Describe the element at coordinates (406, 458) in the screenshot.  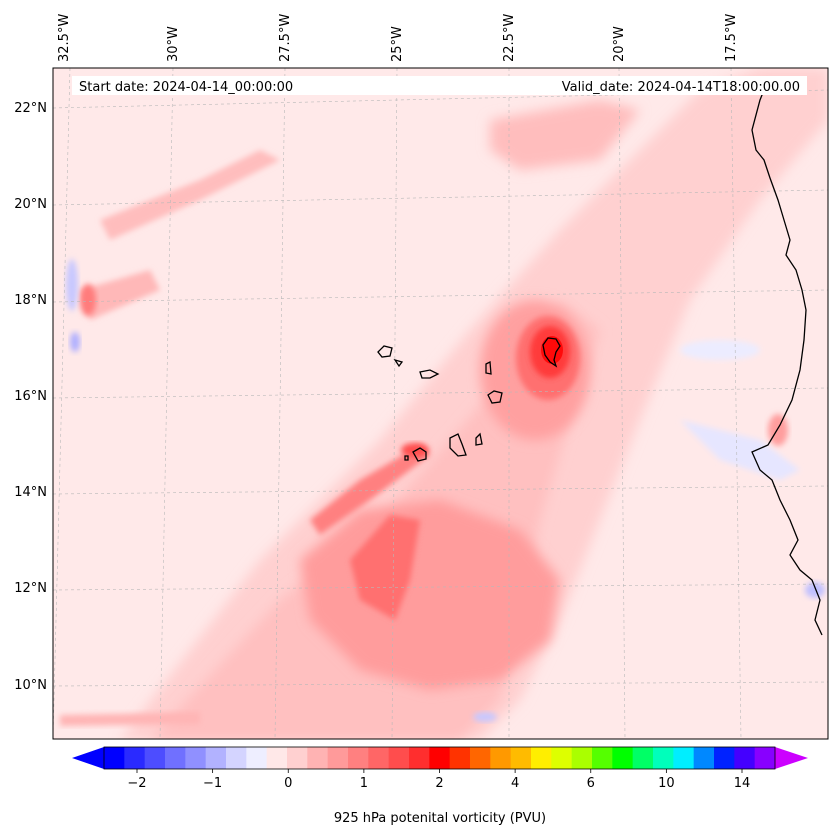
I see `island-brava` at that location.